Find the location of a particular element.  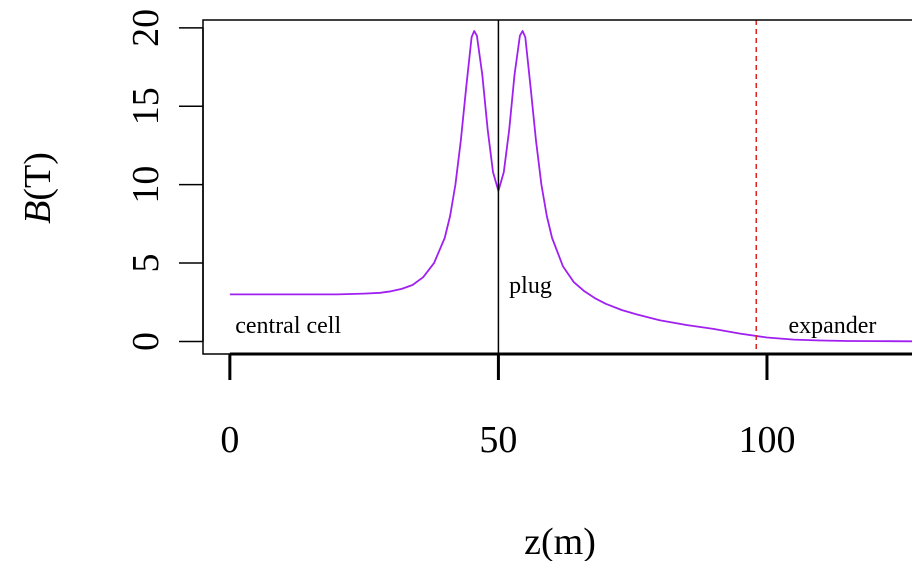

y-axis-title: B(T) is located at coordinates (38, 188).